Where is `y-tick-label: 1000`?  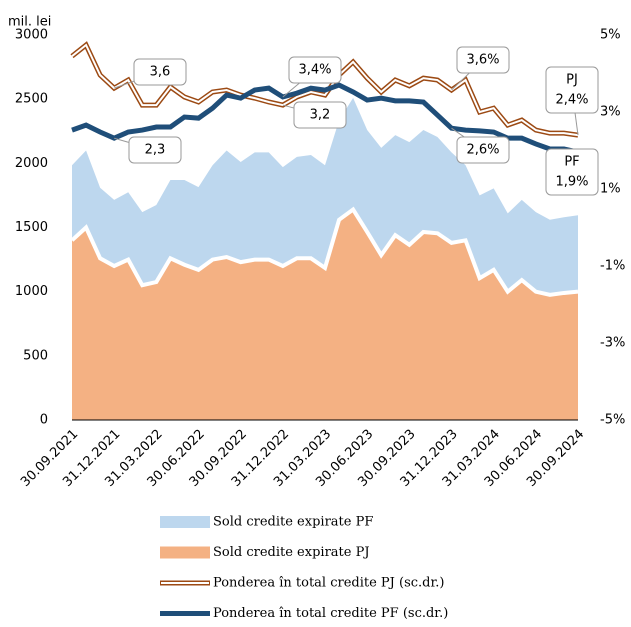 y-tick-label: 1000 is located at coordinates (31, 291).